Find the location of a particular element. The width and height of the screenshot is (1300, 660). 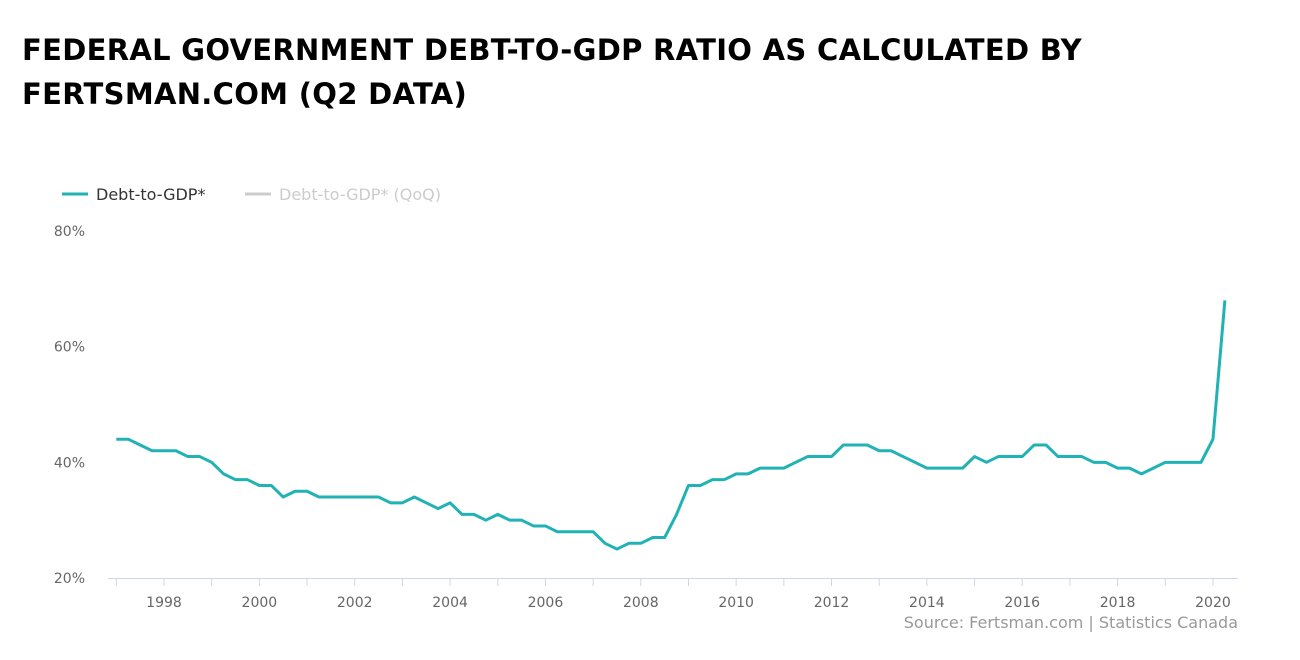

x-tick-label: 2010 is located at coordinates (736, 603).